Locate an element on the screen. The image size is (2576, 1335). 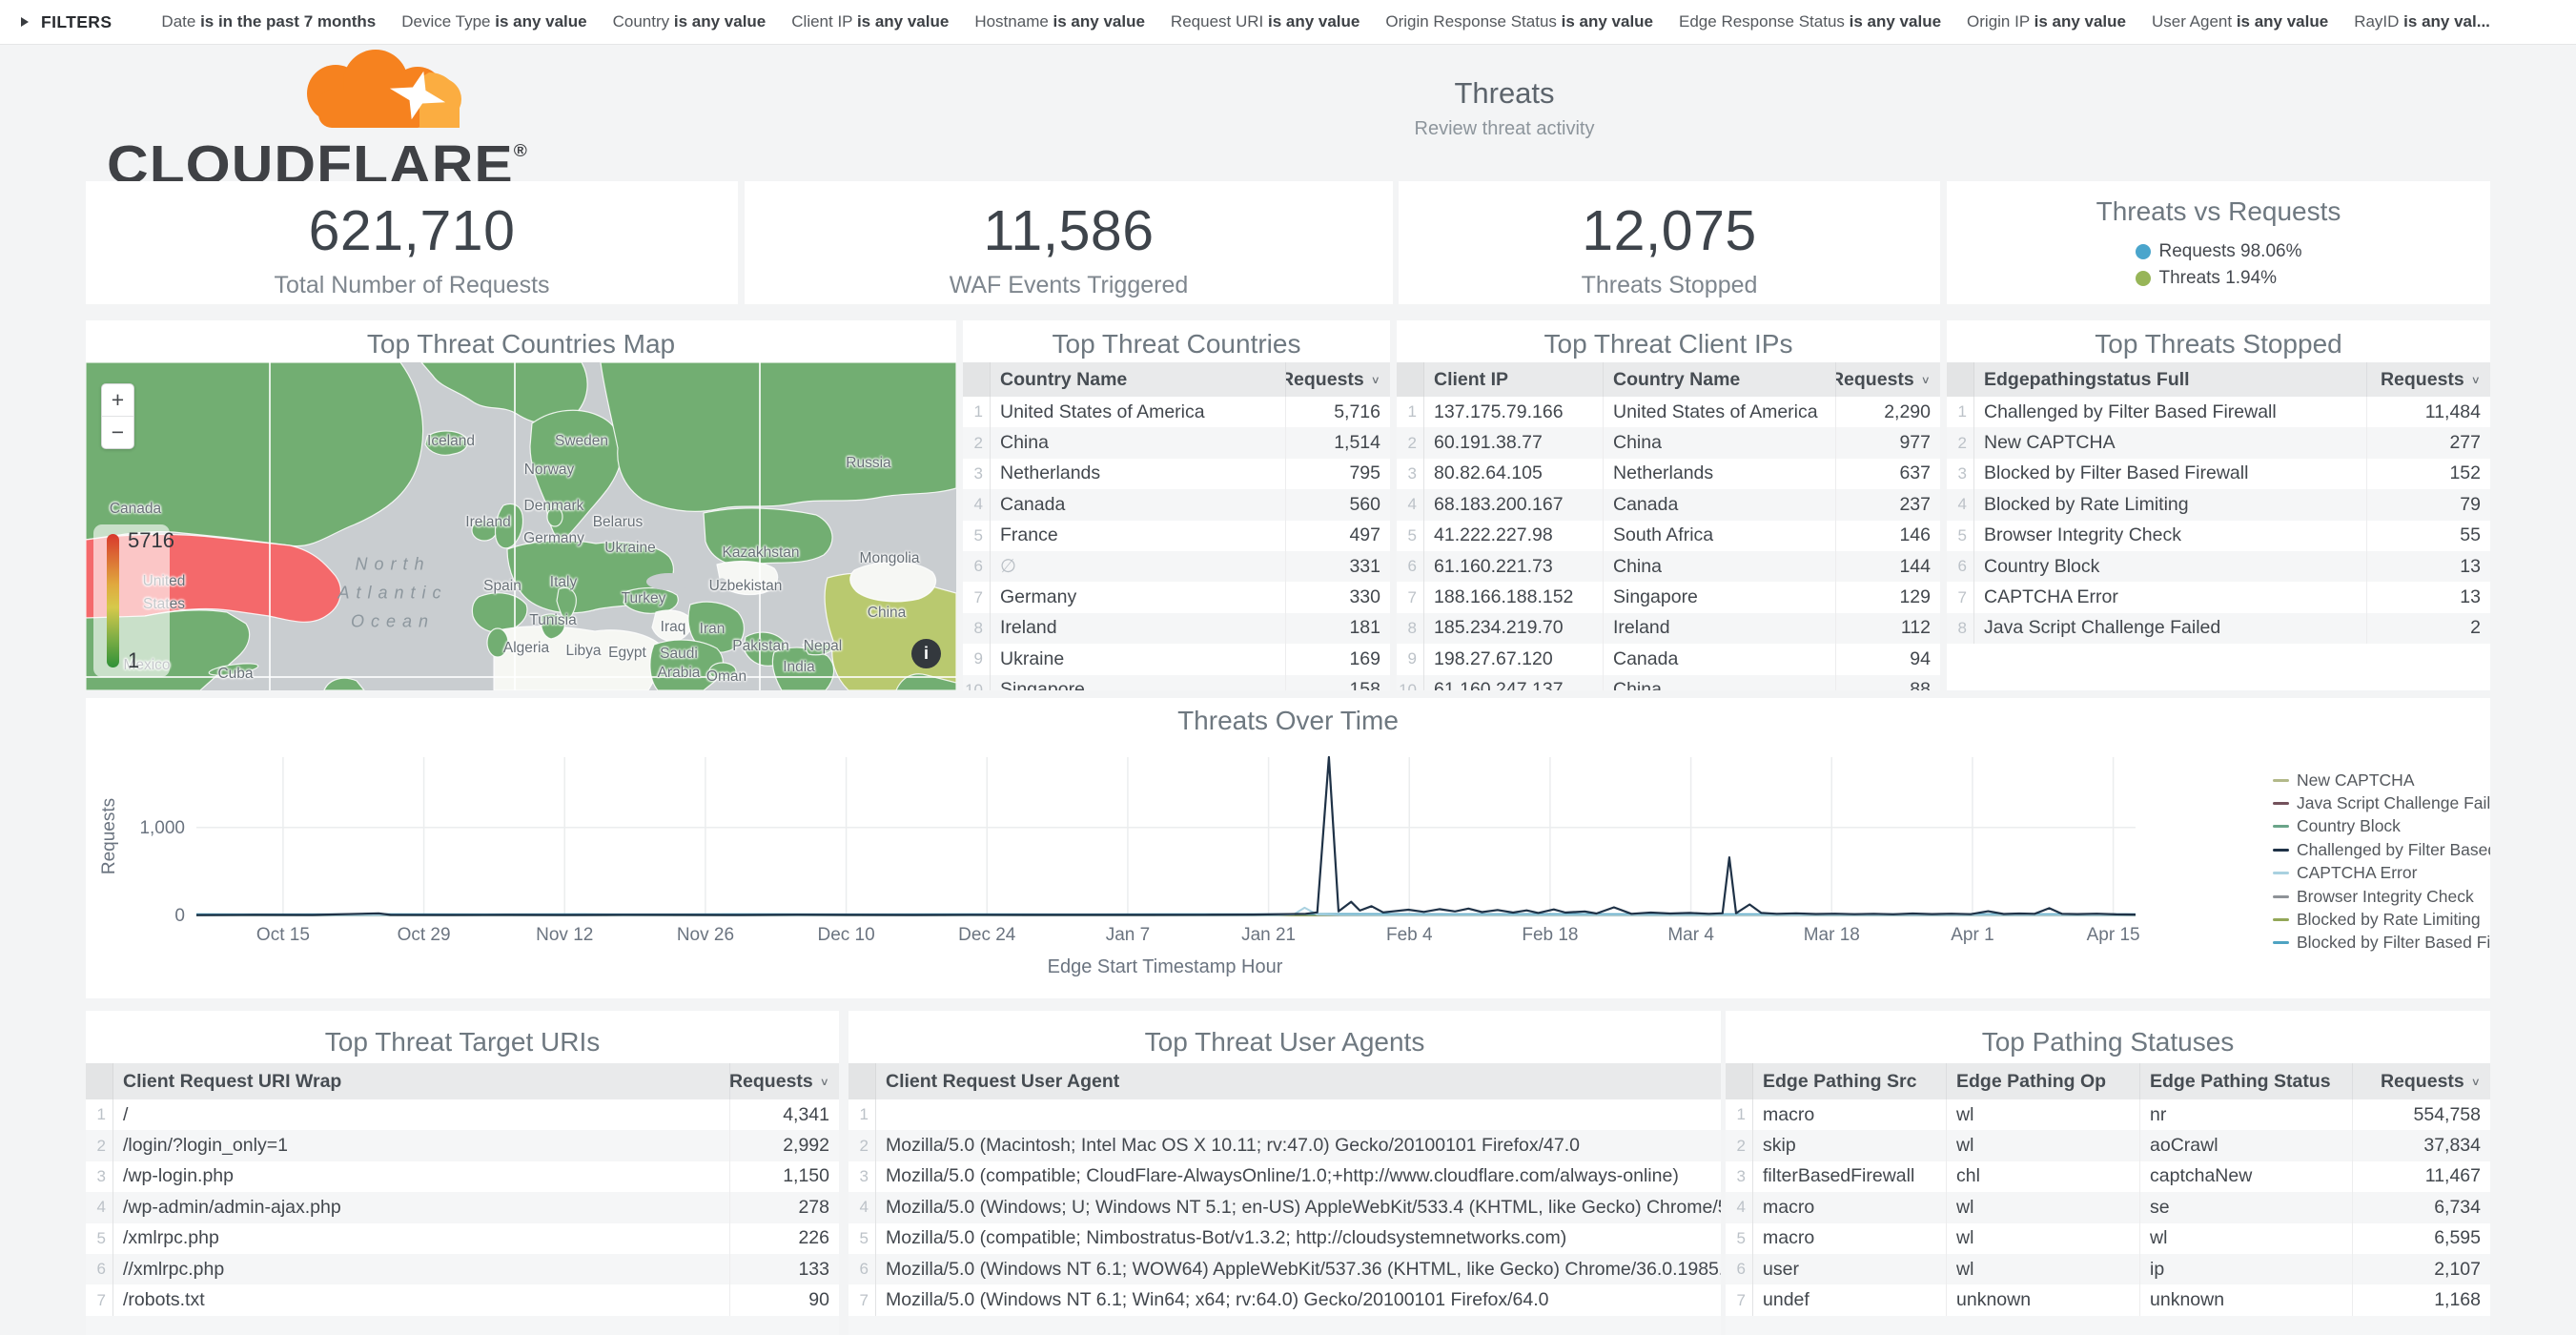
table-cell: 144 is located at coordinates (1887, 566).